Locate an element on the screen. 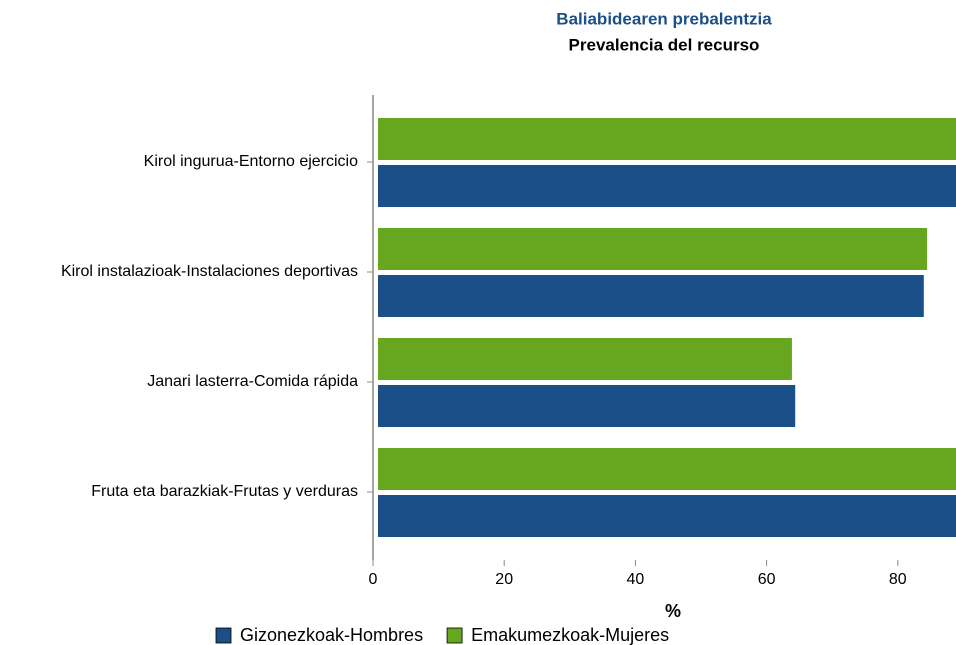 This screenshot has height=645, width=956. y-tick-label: Fruta eta barazkiak-Frutas y verduras is located at coordinates (224, 491).